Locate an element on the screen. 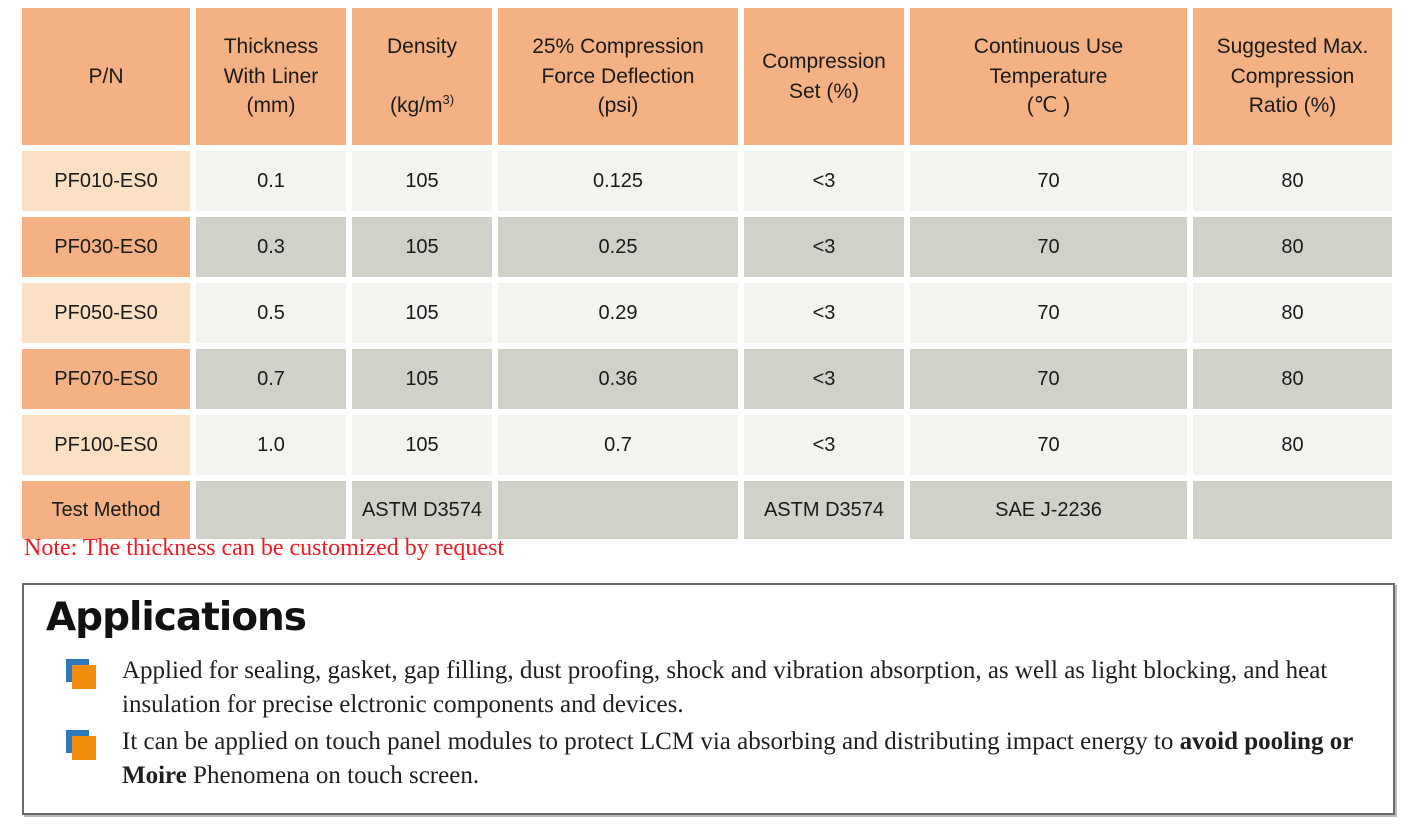  table-cell: 0.36 is located at coordinates (618, 379).